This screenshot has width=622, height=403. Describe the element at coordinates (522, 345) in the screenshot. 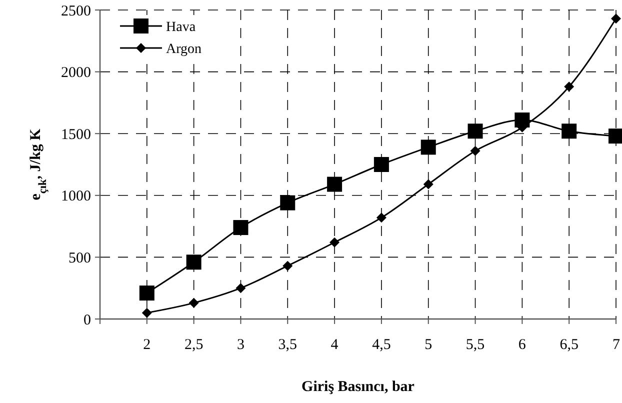

I see `x-tick-label: 6` at that location.